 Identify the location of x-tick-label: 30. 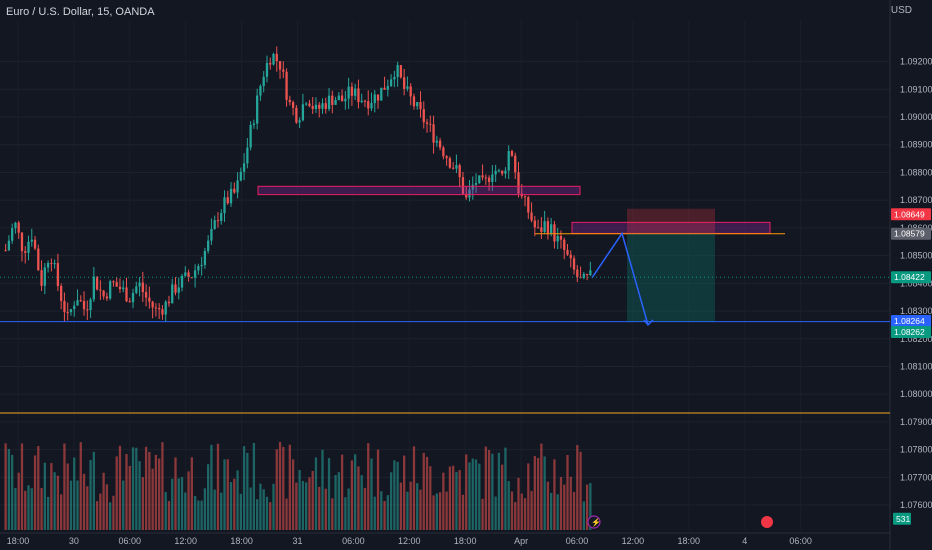
(74, 541).